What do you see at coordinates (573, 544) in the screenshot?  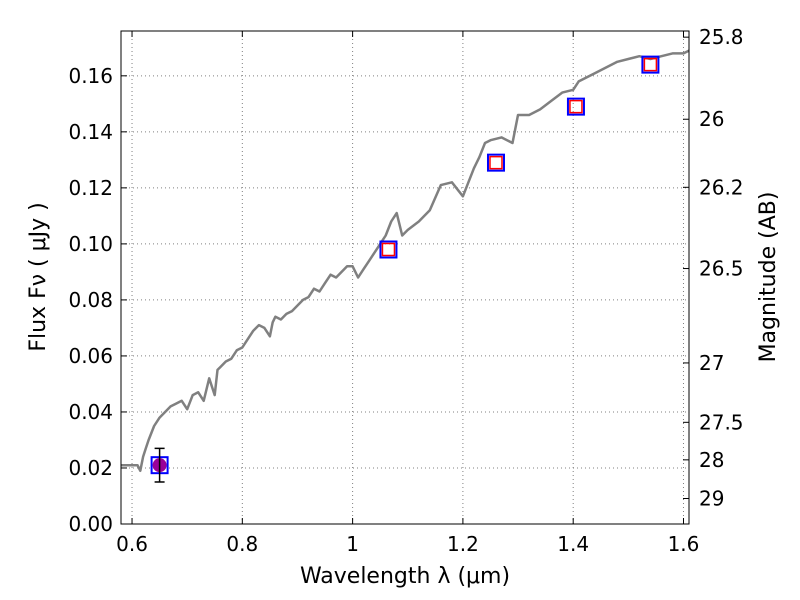 I see `x-tick-label: 1.4` at bounding box center [573, 544].